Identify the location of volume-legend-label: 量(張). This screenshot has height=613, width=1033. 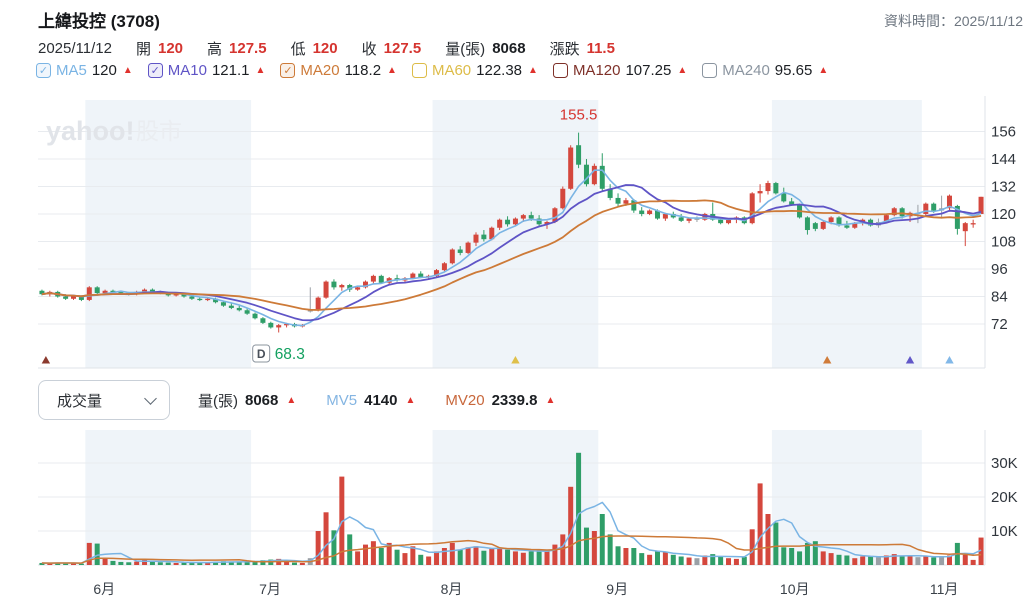
(218, 401).